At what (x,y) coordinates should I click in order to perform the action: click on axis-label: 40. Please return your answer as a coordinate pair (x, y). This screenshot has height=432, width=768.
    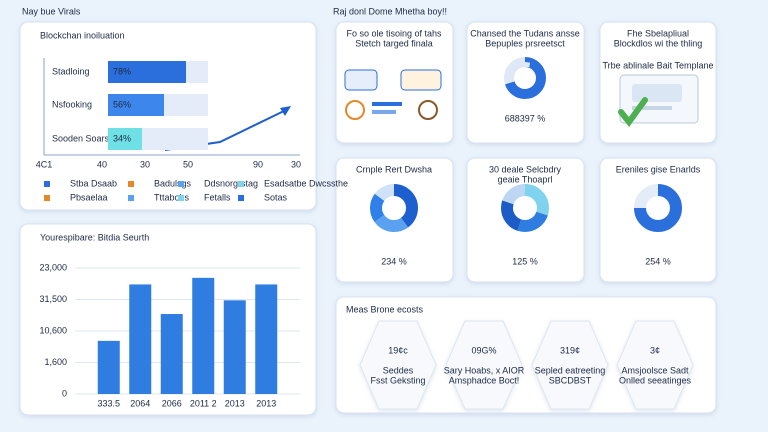
    Looking at the image, I should click on (102, 164).